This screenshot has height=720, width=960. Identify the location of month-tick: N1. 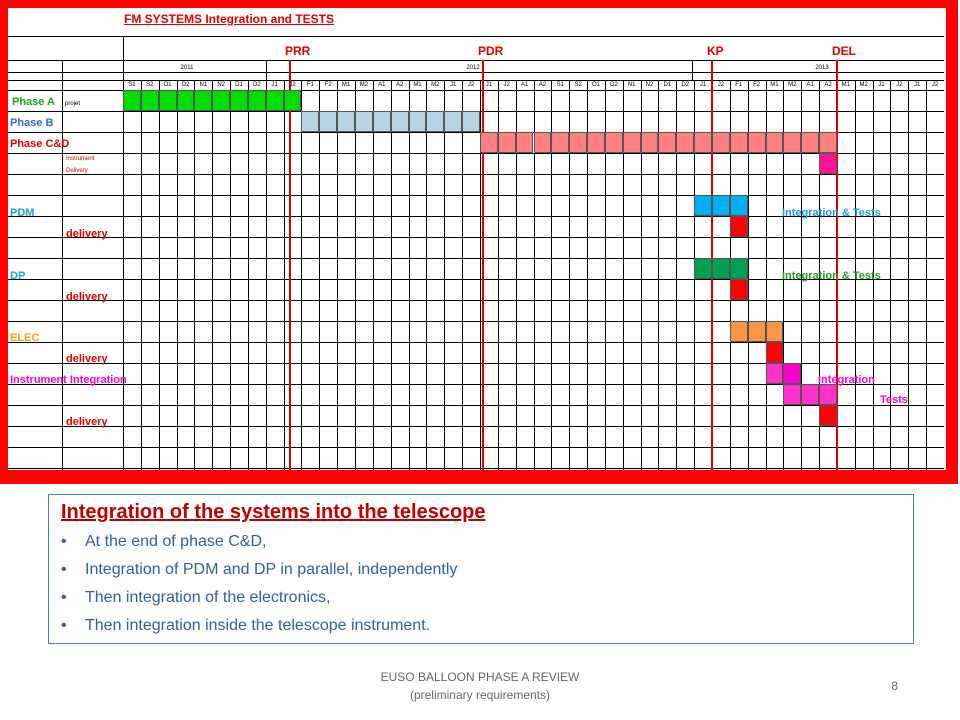
(203, 85).